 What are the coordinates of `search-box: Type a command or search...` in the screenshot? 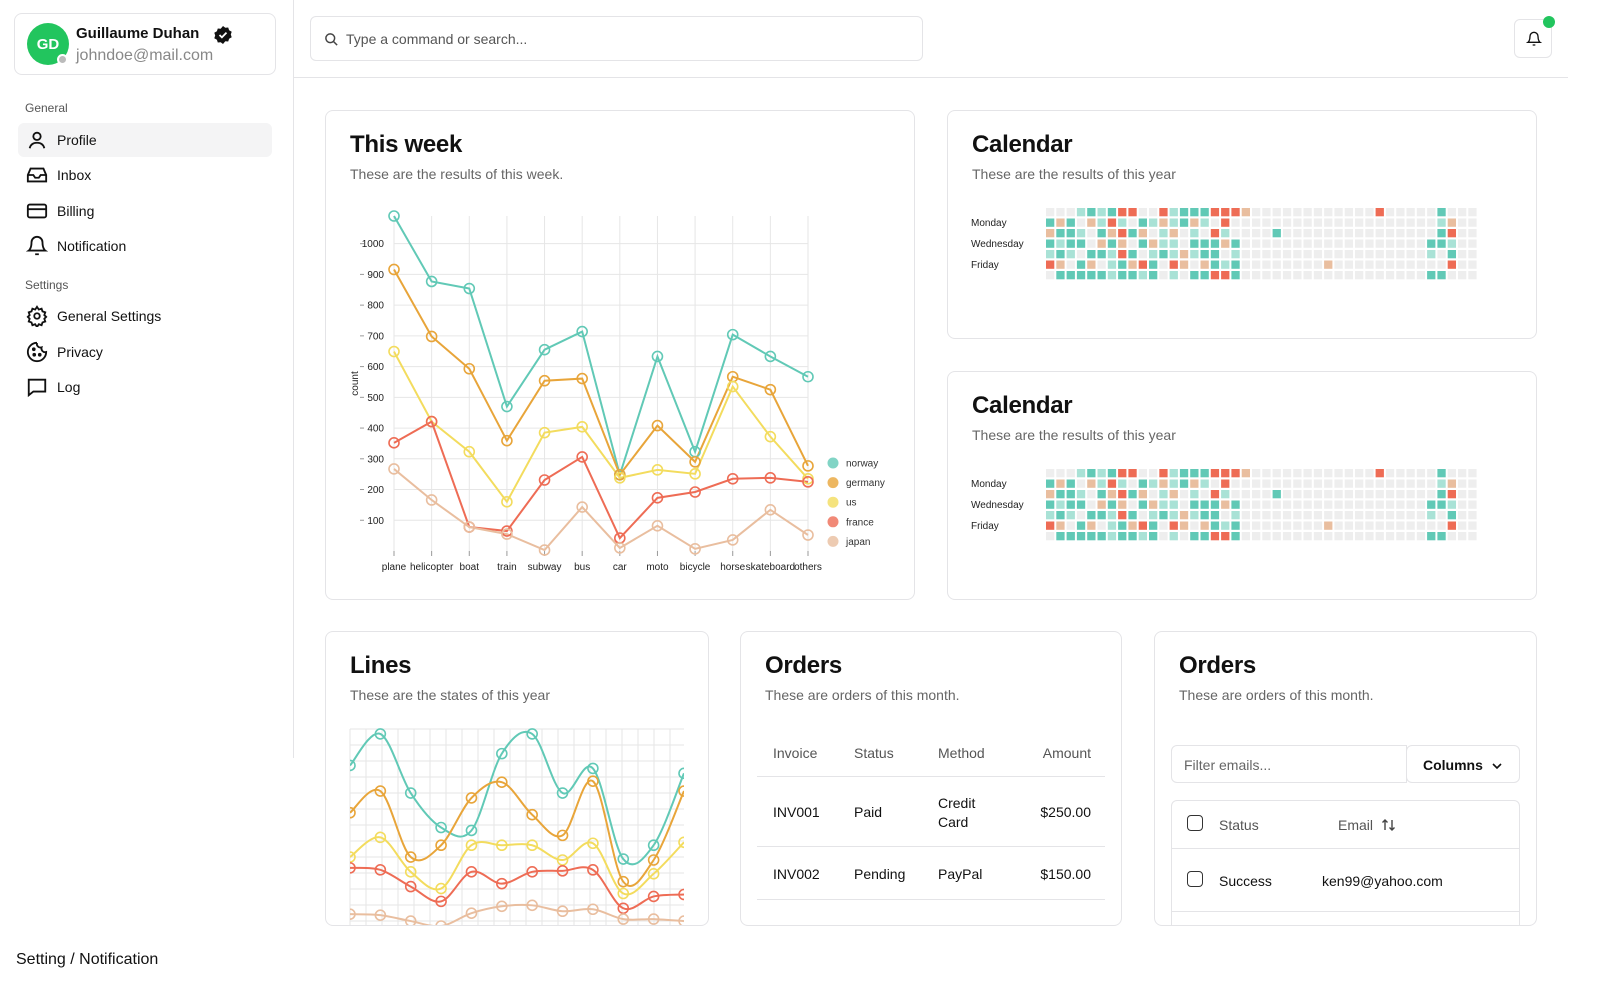 It's located at (616, 38).